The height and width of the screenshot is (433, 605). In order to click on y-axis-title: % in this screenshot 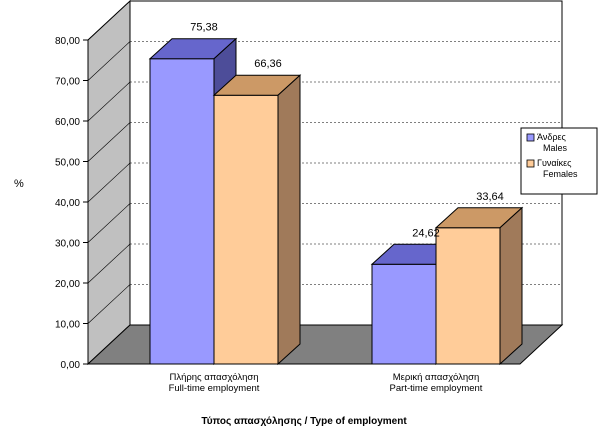, I will do `click(19, 184)`.